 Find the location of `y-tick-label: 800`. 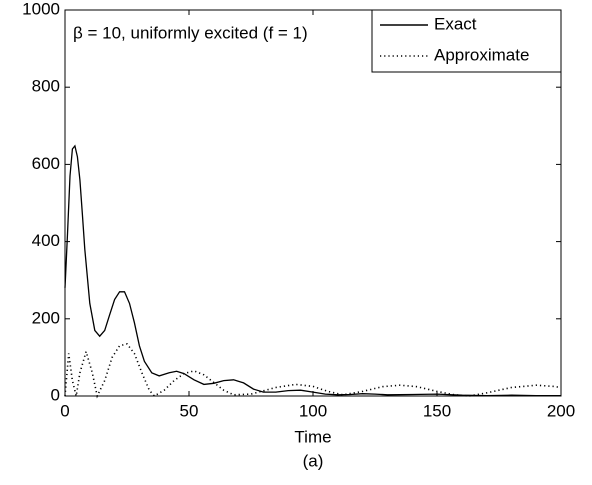

y-tick-label: 800 is located at coordinates (46, 86).